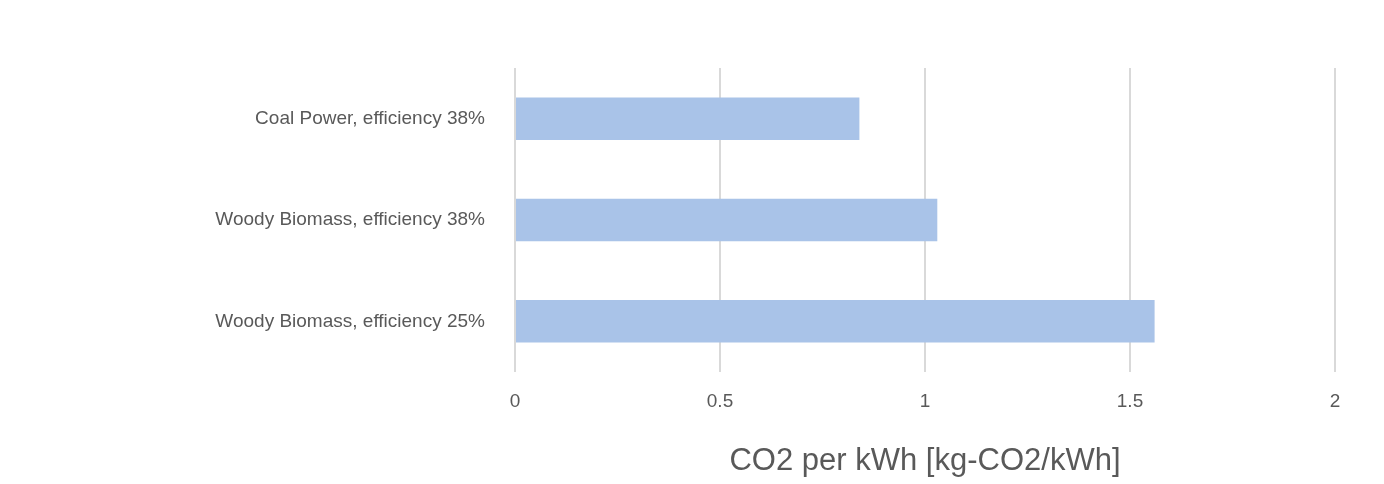 The width and height of the screenshot is (1384, 484). Describe the element at coordinates (1335, 400) in the screenshot. I see `x-tick-label: 2` at that location.